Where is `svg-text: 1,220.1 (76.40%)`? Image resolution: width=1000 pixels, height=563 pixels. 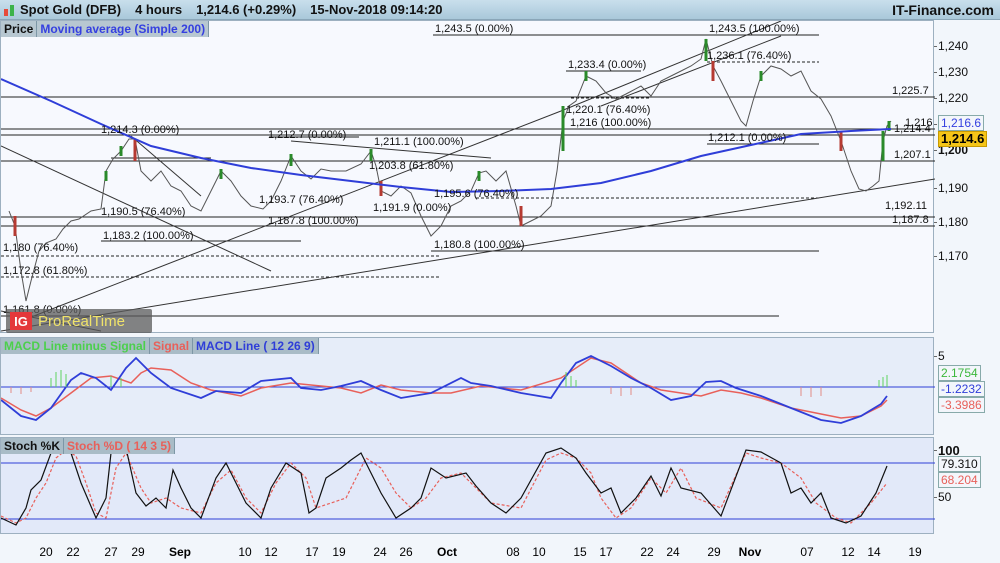 svg-text: 1,220.1 (76.40%) is located at coordinates (608, 110).